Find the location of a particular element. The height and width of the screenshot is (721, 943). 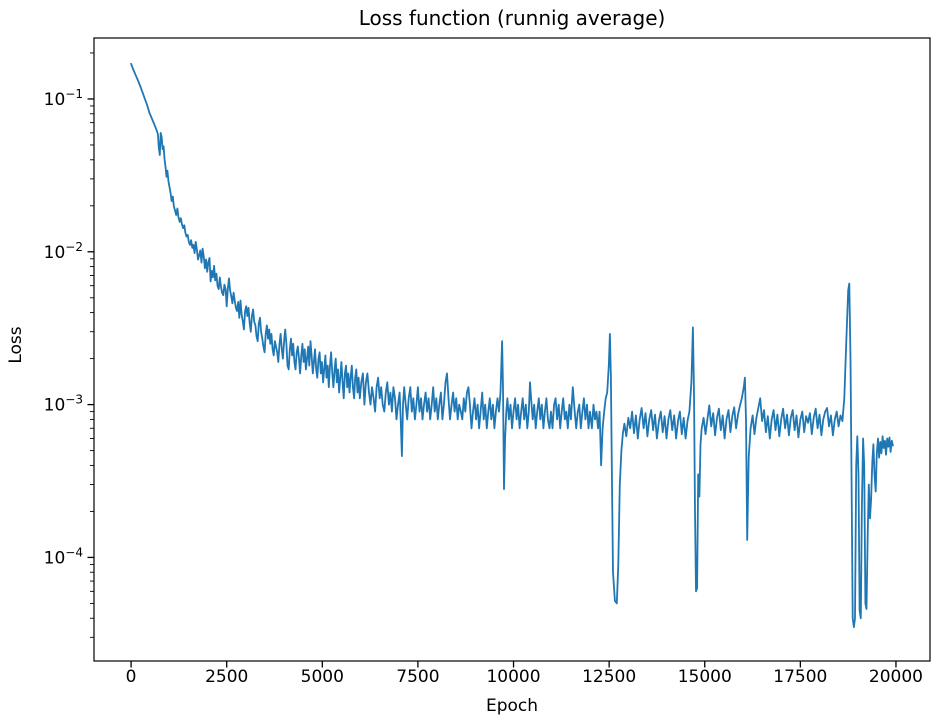

x-tick-label: 15000 is located at coordinates (705, 677).